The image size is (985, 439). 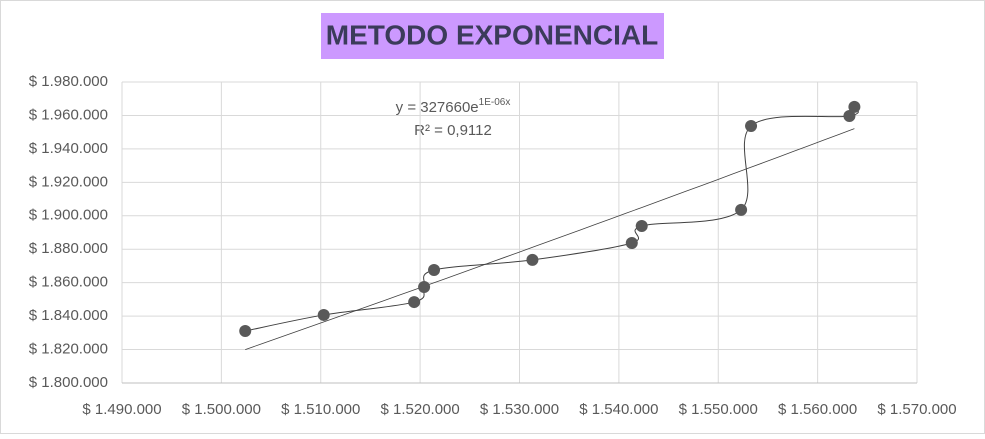 What do you see at coordinates (618, 409) in the screenshot?
I see `x-tick-label: $ 1.540.000` at bounding box center [618, 409].